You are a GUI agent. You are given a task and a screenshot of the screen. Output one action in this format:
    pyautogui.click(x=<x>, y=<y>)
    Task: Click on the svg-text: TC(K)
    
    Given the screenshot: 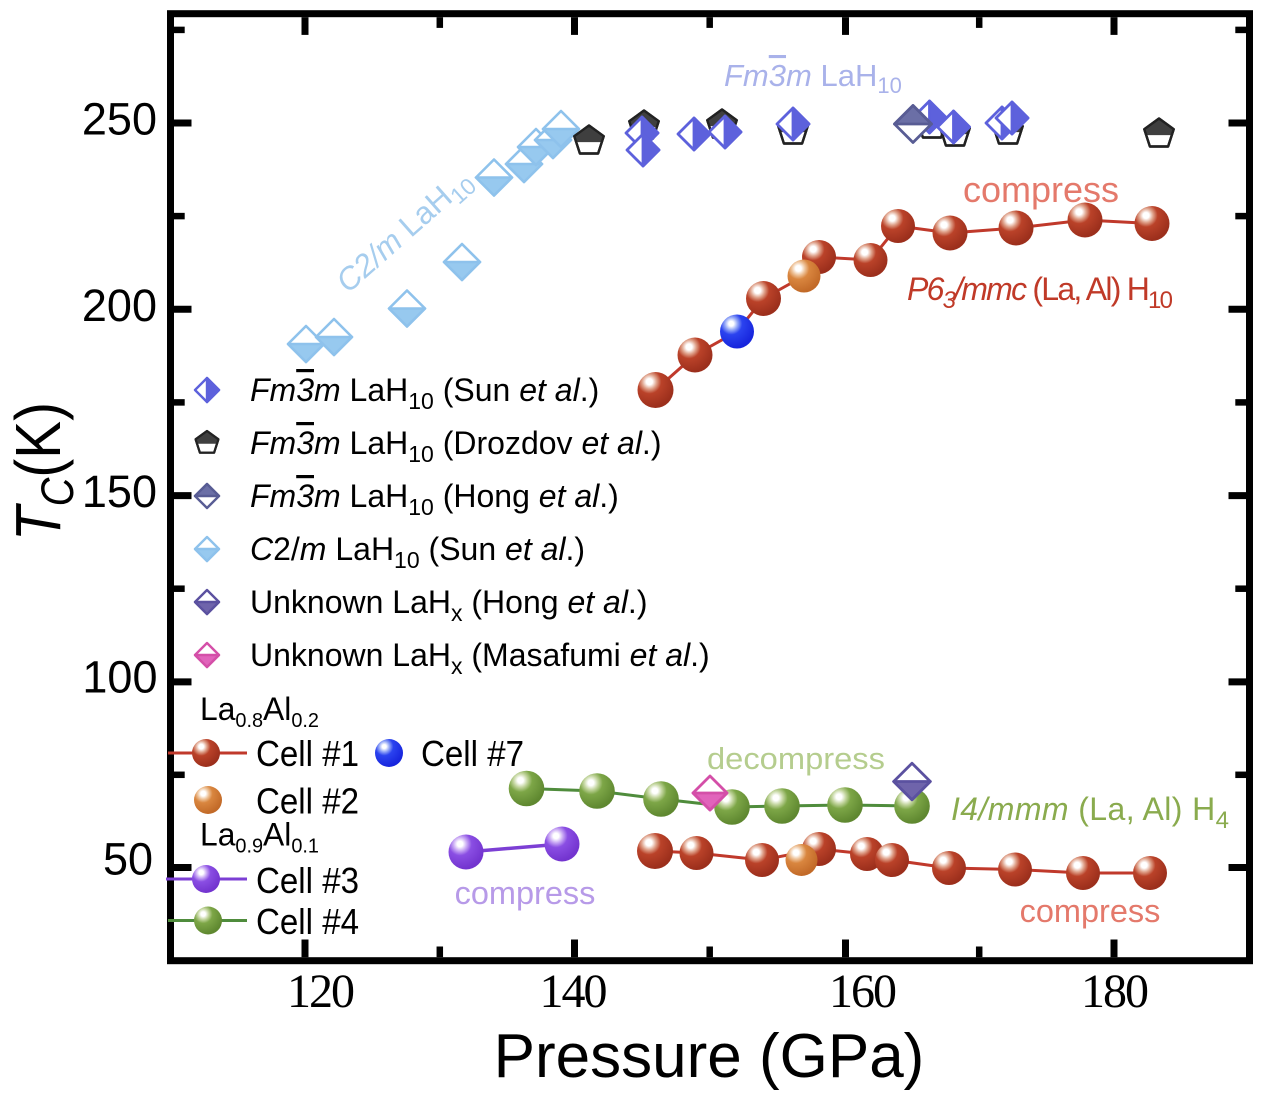 What is the action you would take?
    pyautogui.click(x=42, y=471)
    